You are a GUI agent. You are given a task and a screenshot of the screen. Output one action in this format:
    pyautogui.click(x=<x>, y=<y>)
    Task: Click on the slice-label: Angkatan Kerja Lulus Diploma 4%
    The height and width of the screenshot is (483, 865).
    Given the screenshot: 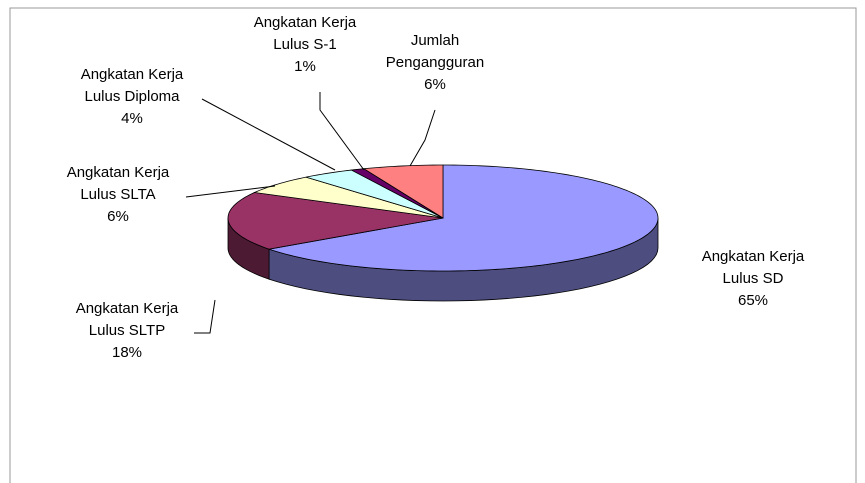 What is the action you would take?
    pyautogui.click(x=132, y=97)
    